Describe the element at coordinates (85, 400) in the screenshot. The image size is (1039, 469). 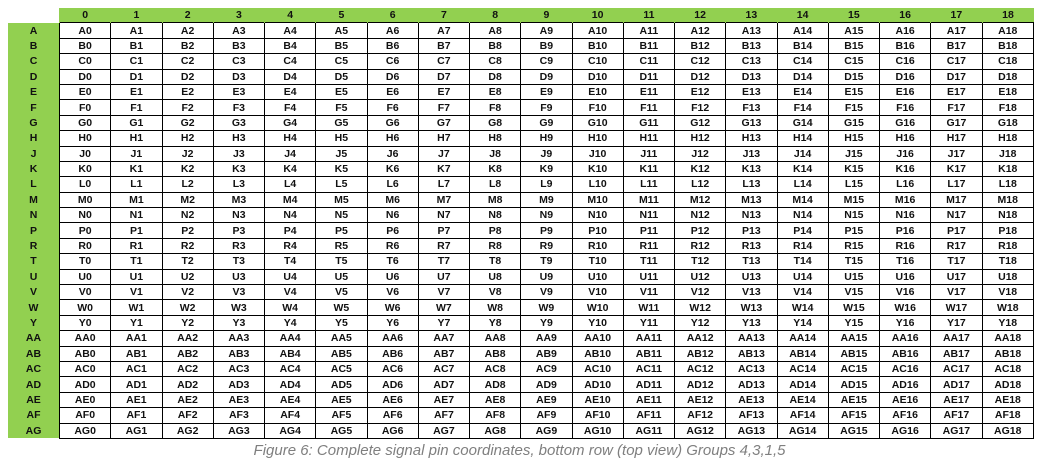
I see `pin-cell: AE0` at that location.